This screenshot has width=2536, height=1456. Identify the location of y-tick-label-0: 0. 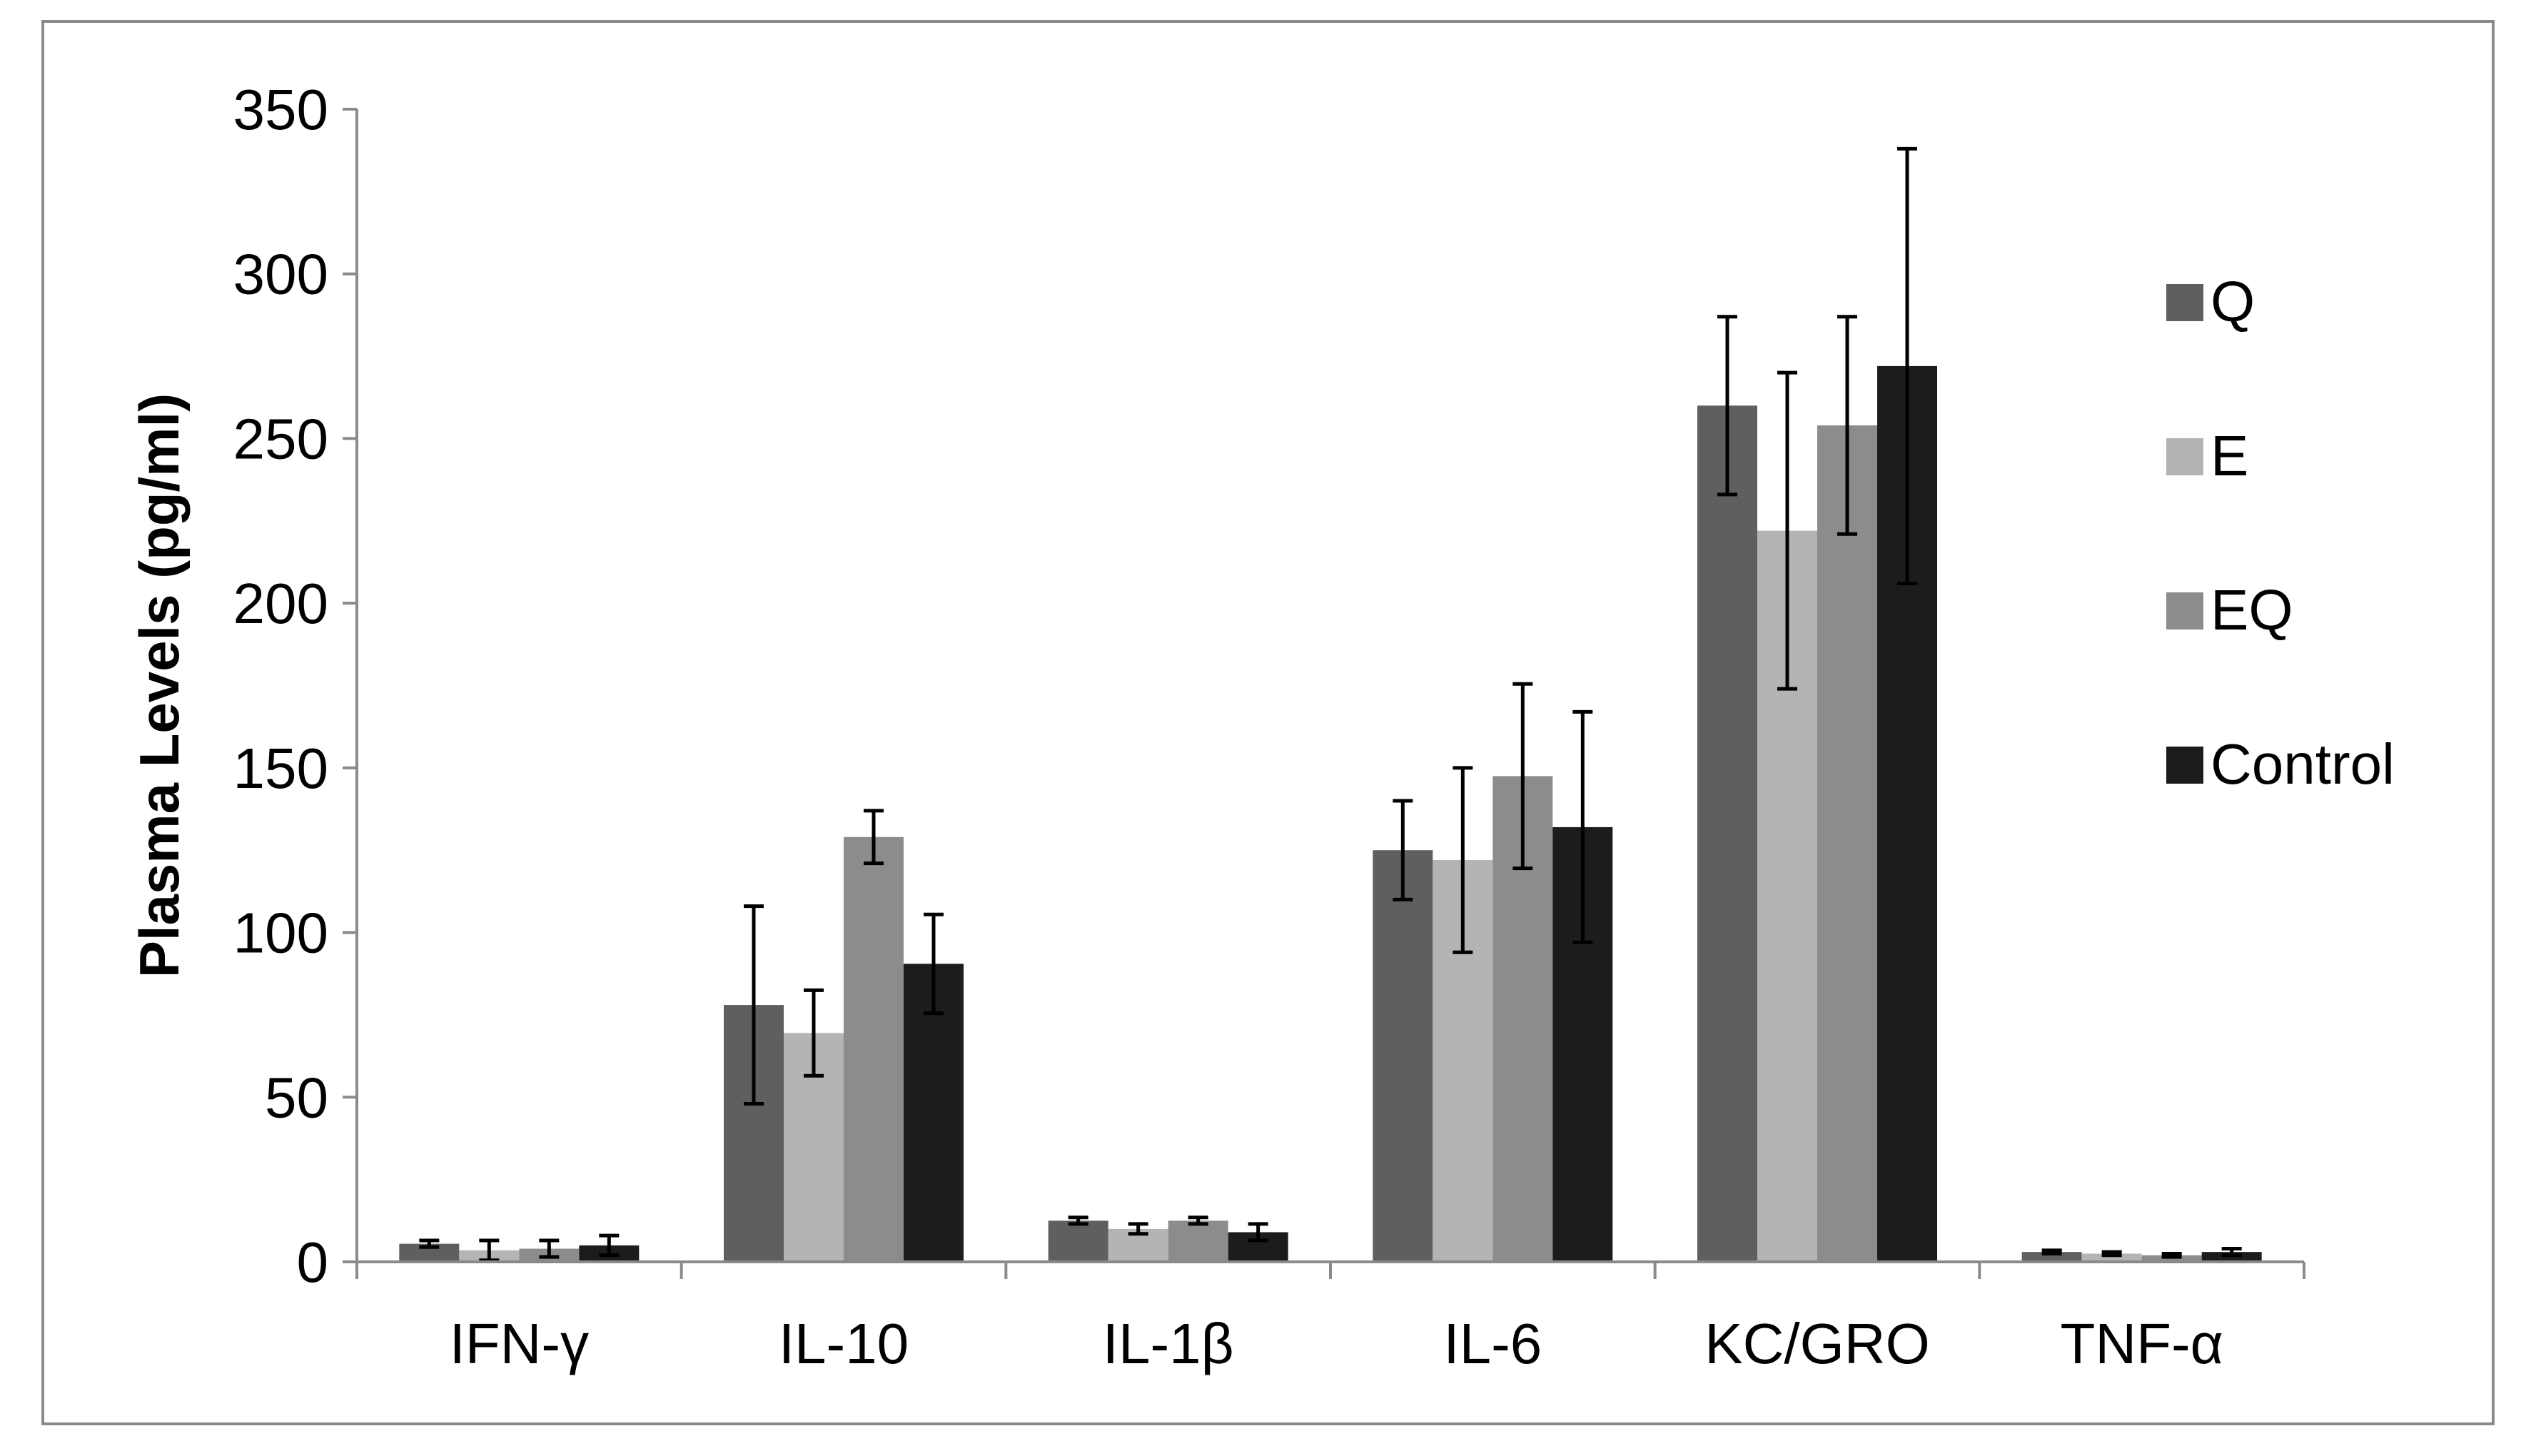
(313, 1262).